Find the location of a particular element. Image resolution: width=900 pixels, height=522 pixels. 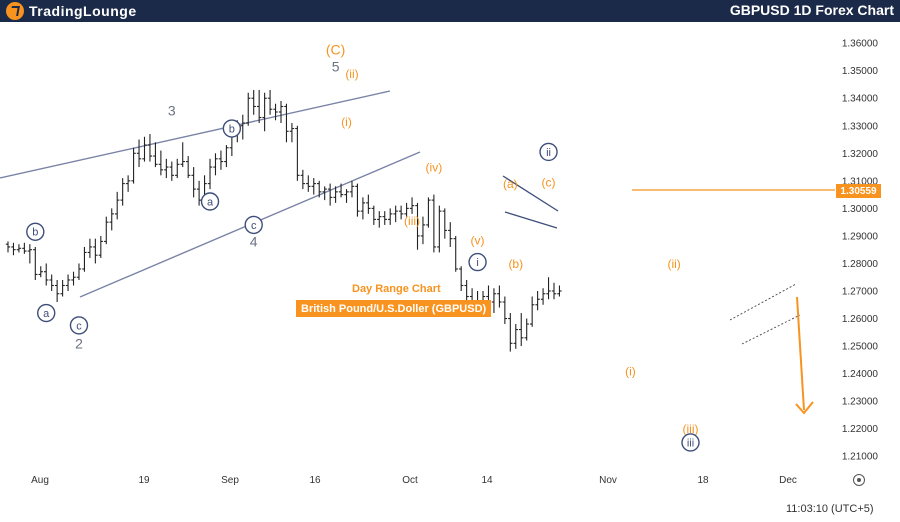

upper-channel-line is located at coordinates (195, 134).